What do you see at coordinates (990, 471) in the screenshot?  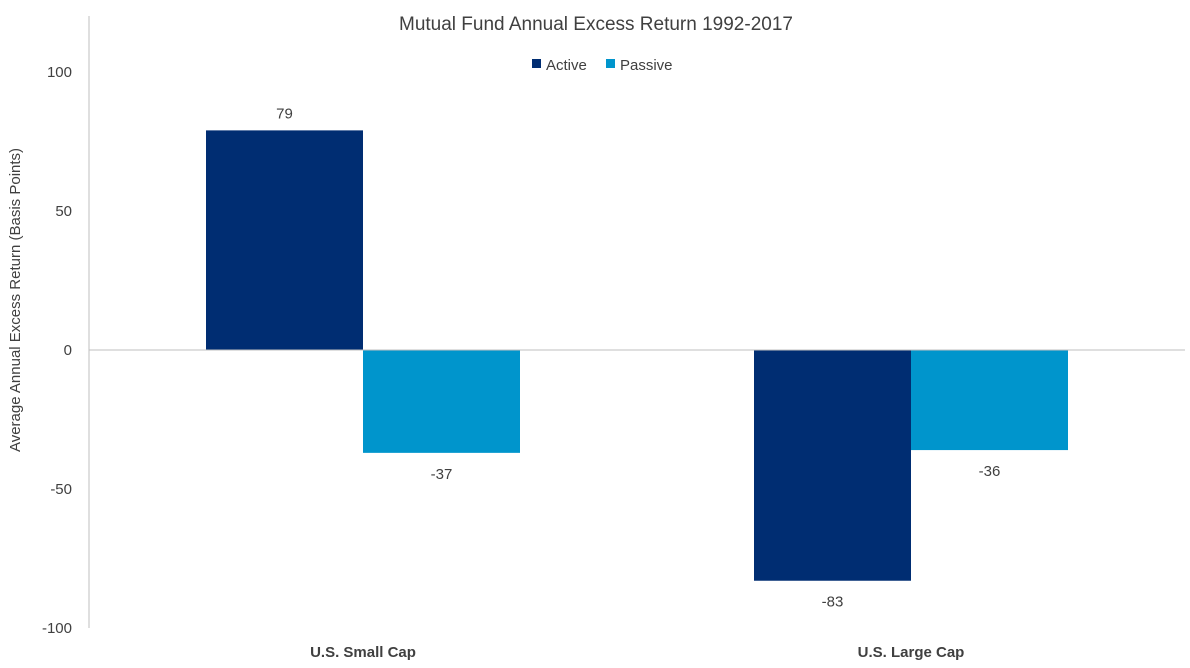 I see `data-label: -36` at bounding box center [990, 471].